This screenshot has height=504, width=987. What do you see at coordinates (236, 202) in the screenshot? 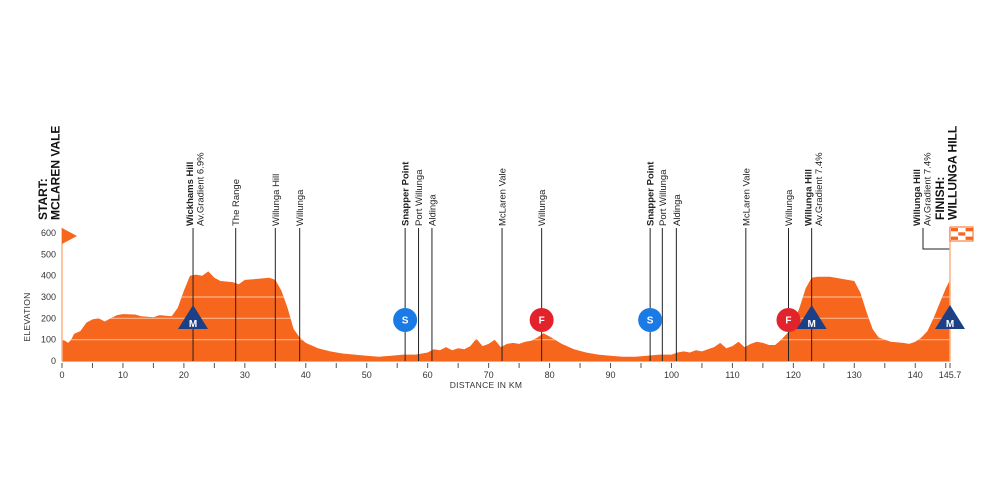
I see `place-label: The Range` at bounding box center [236, 202].